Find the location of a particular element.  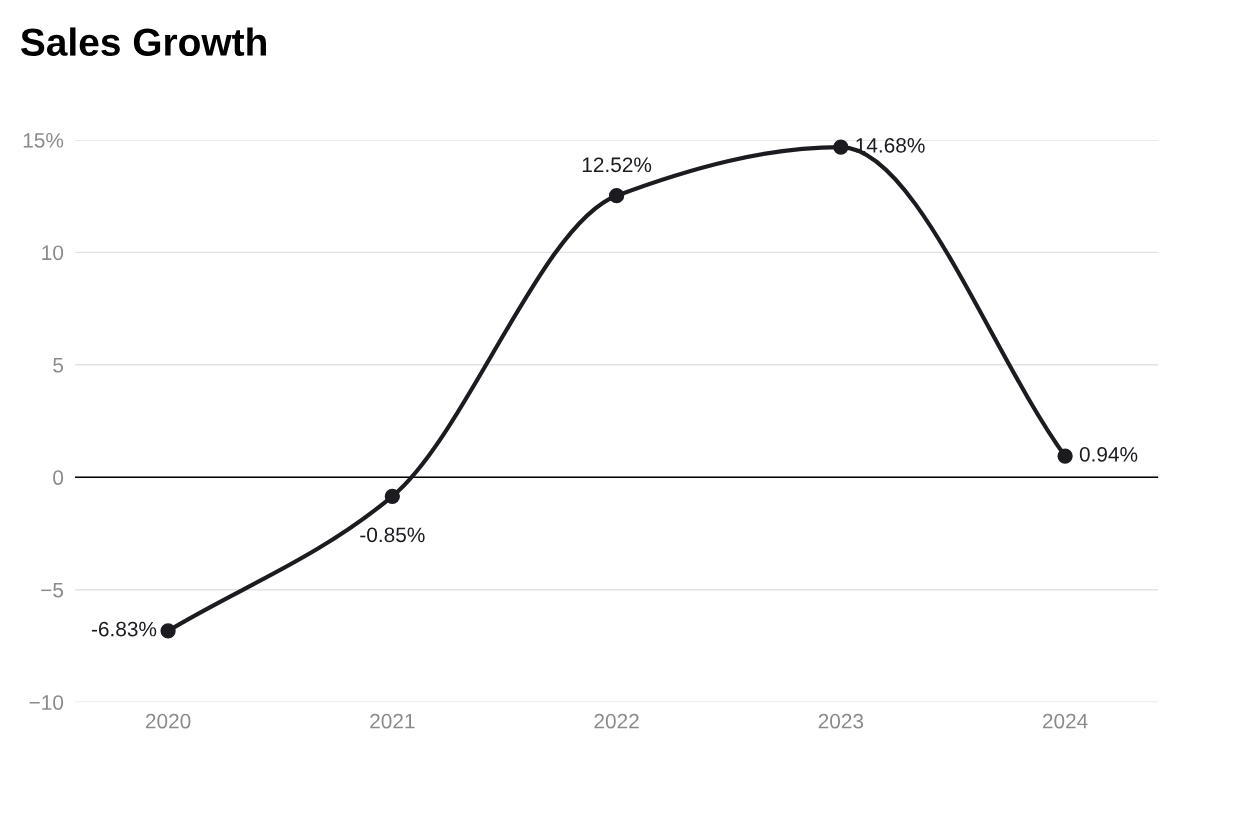

y-tick-label: −10 is located at coordinates (46, 702).